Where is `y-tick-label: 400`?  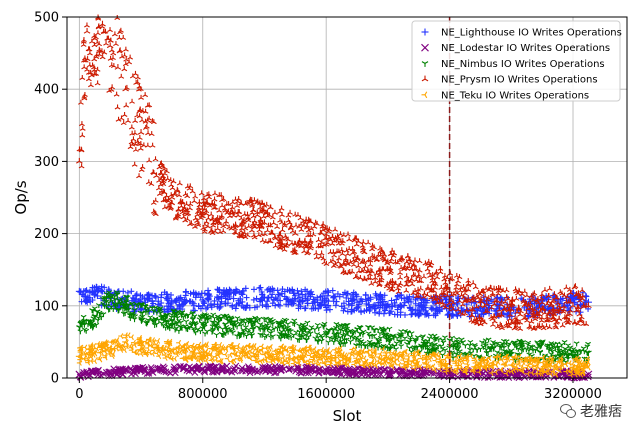 y-tick-label: 400 is located at coordinates (46, 90).